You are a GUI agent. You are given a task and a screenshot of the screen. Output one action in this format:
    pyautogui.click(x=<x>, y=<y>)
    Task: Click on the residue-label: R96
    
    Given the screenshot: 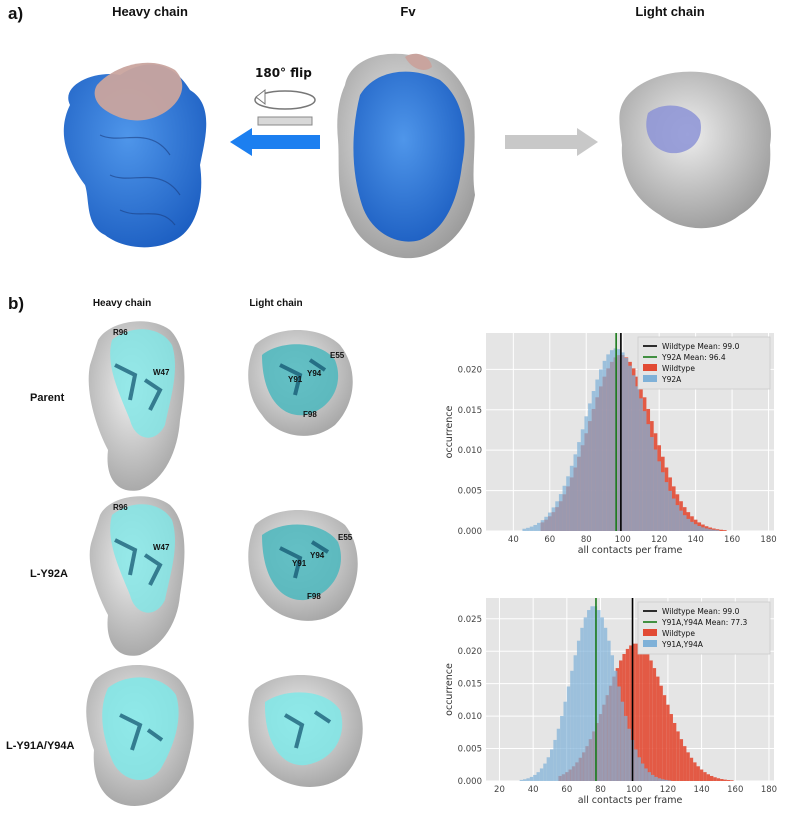 What is the action you would take?
    pyautogui.click(x=120, y=332)
    